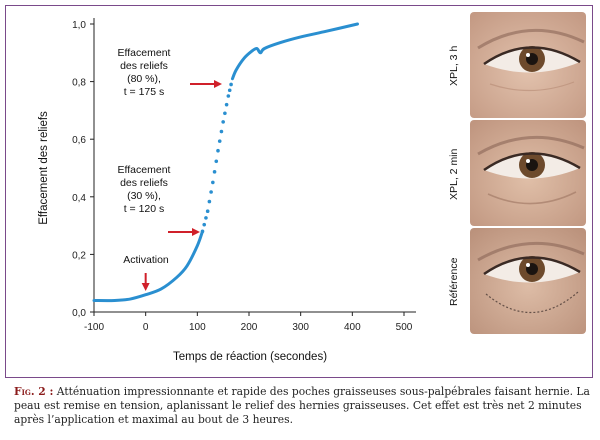 Image resolution: width=600 pixels, height=440 pixels. Describe the element at coordinates (144, 209) in the screenshot. I see `annotation-line: t = 120 s` at that location.